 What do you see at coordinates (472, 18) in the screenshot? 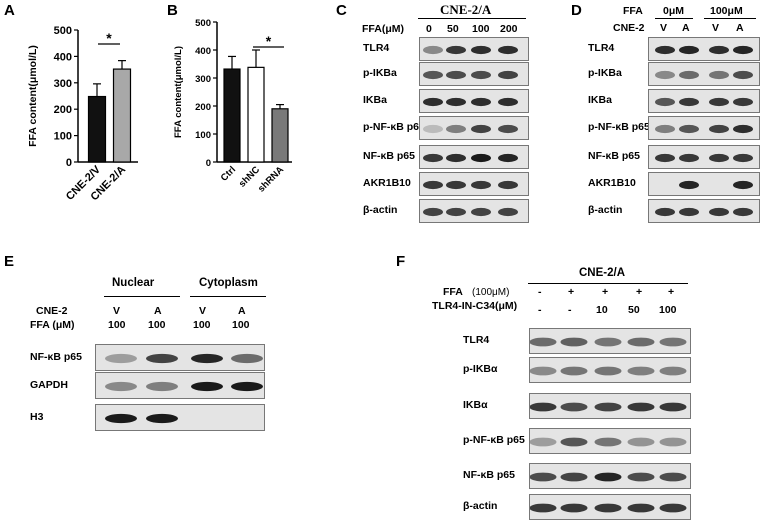
I see `panel-c-title-underline` at bounding box center [472, 18].